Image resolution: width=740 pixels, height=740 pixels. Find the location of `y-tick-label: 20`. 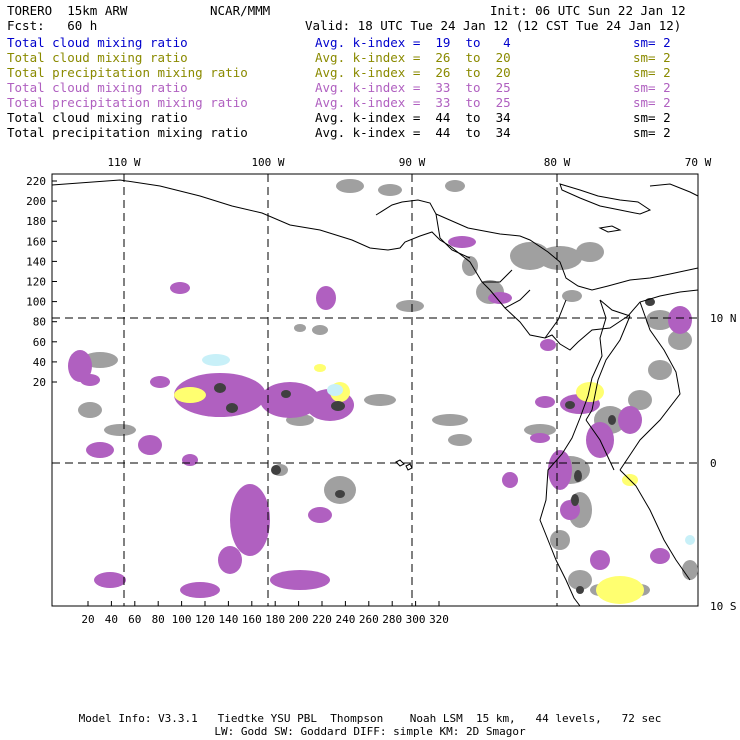

y-tick-label: 20 is located at coordinates (39, 382).